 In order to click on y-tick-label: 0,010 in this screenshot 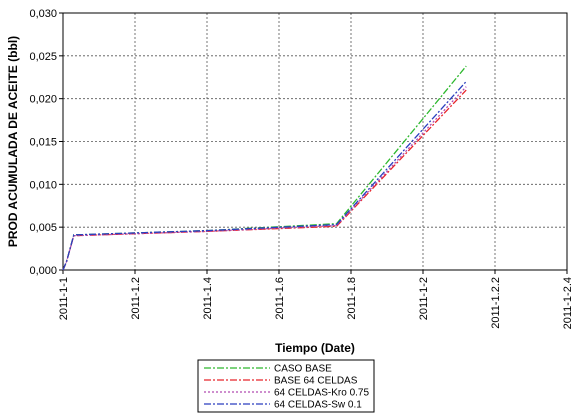, I will do `click(43, 185)`.